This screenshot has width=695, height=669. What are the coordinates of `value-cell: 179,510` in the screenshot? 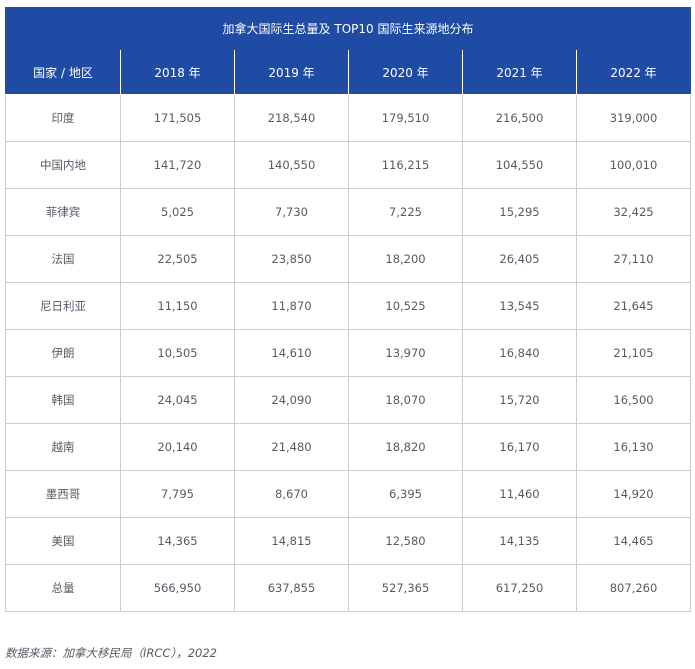 It's located at (405, 118).